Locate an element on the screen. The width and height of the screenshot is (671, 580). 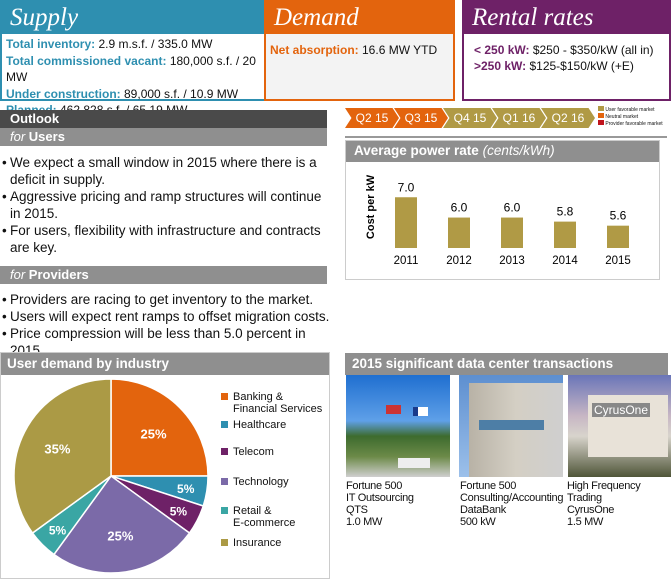
value: $250 - $350/kW (all in) is located at coordinates (591, 50).